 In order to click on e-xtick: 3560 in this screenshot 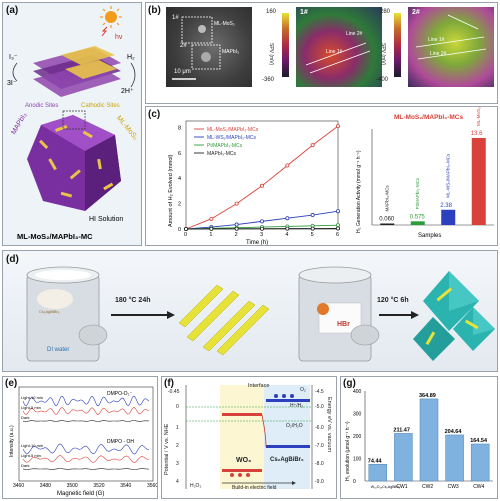, I will do `click(152, 486)`.